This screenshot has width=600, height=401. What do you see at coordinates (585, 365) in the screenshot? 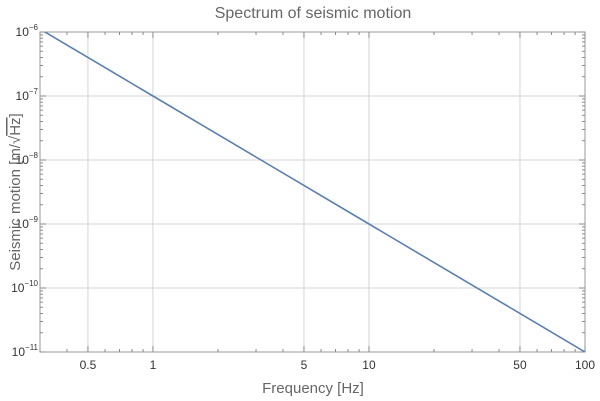
I see `x-tick-label: 100` at bounding box center [585, 365].